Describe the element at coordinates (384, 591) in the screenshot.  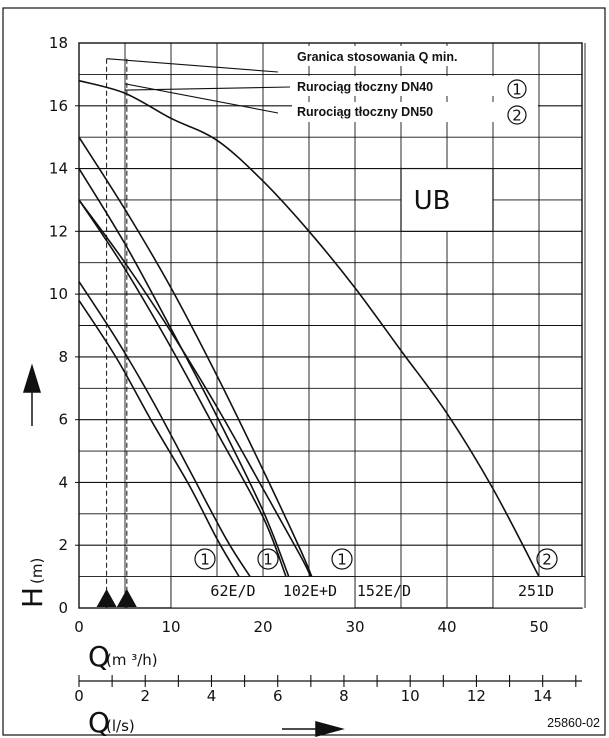
I see `curve-label-152: 152E/D` at that location.